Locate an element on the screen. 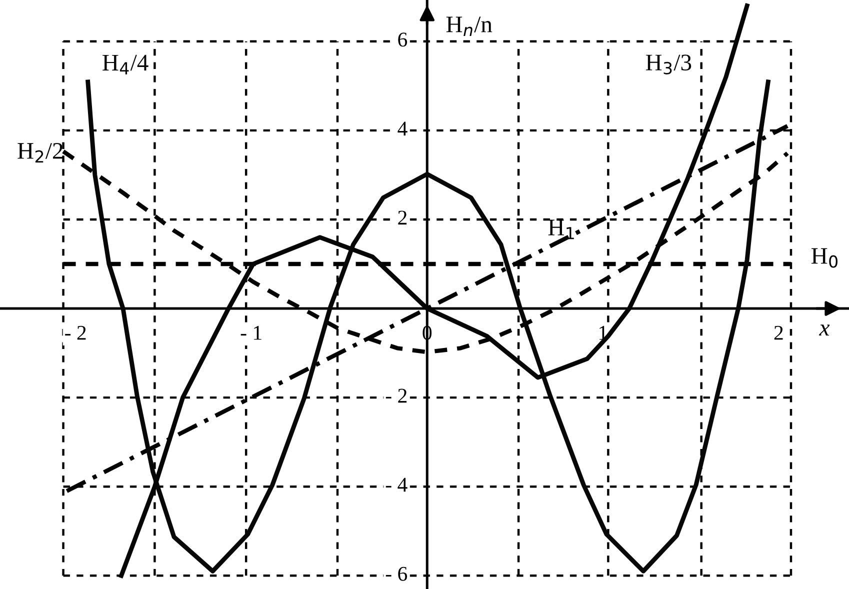 Image resolution: width=849 pixels, height=589 pixels. series-label: H$_{0}$ is located at coordinates (824, 258).